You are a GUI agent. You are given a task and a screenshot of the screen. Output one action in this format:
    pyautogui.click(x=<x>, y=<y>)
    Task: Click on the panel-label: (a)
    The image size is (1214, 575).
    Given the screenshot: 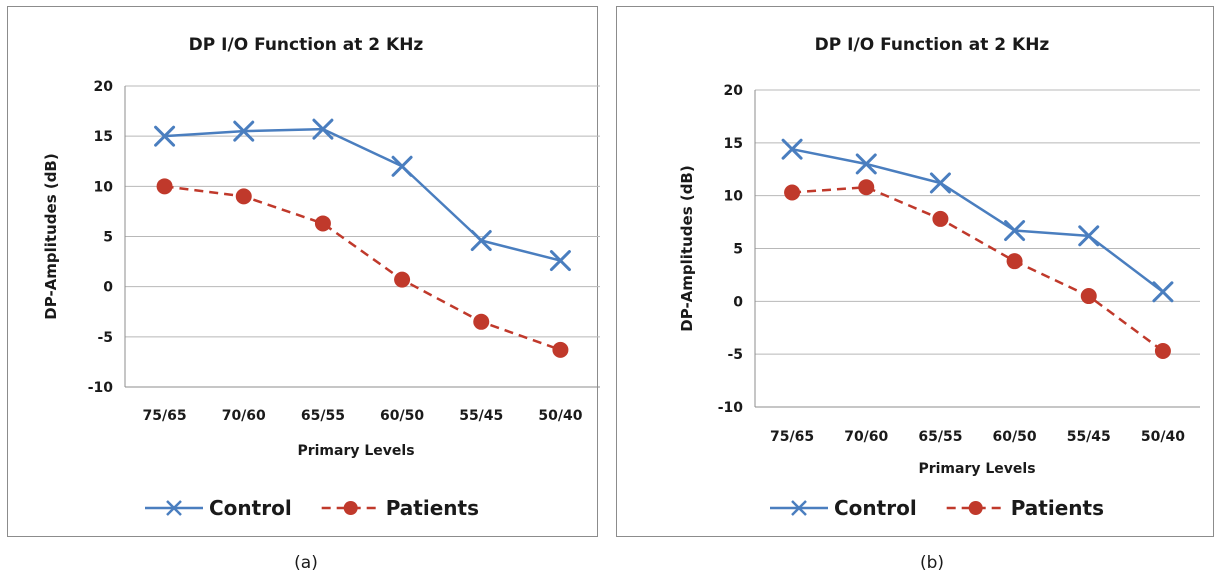 What is the action you would take?
    pyautogui.click(x=306, y=563)
    